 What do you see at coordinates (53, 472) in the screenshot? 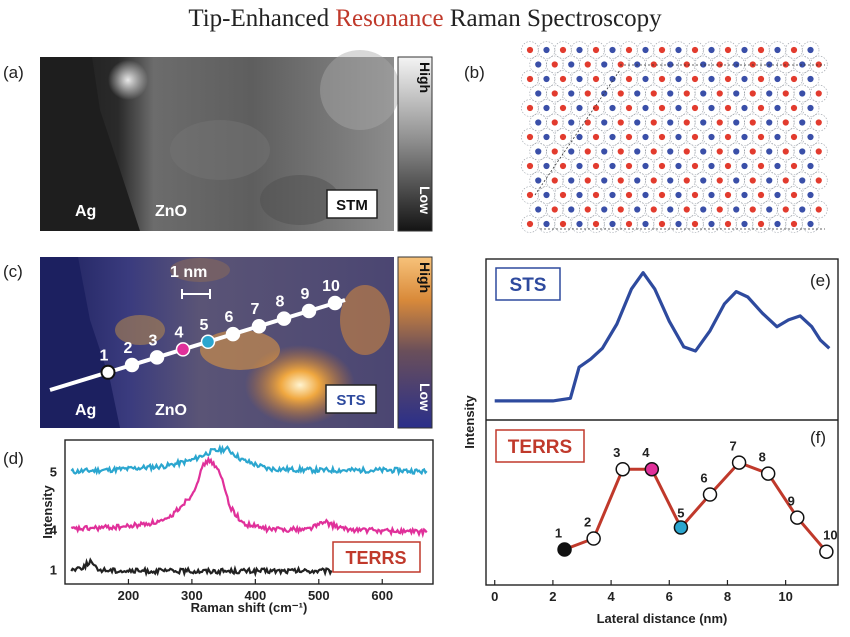
I see `series-label-5: 5` at bounding box center [53, 472].